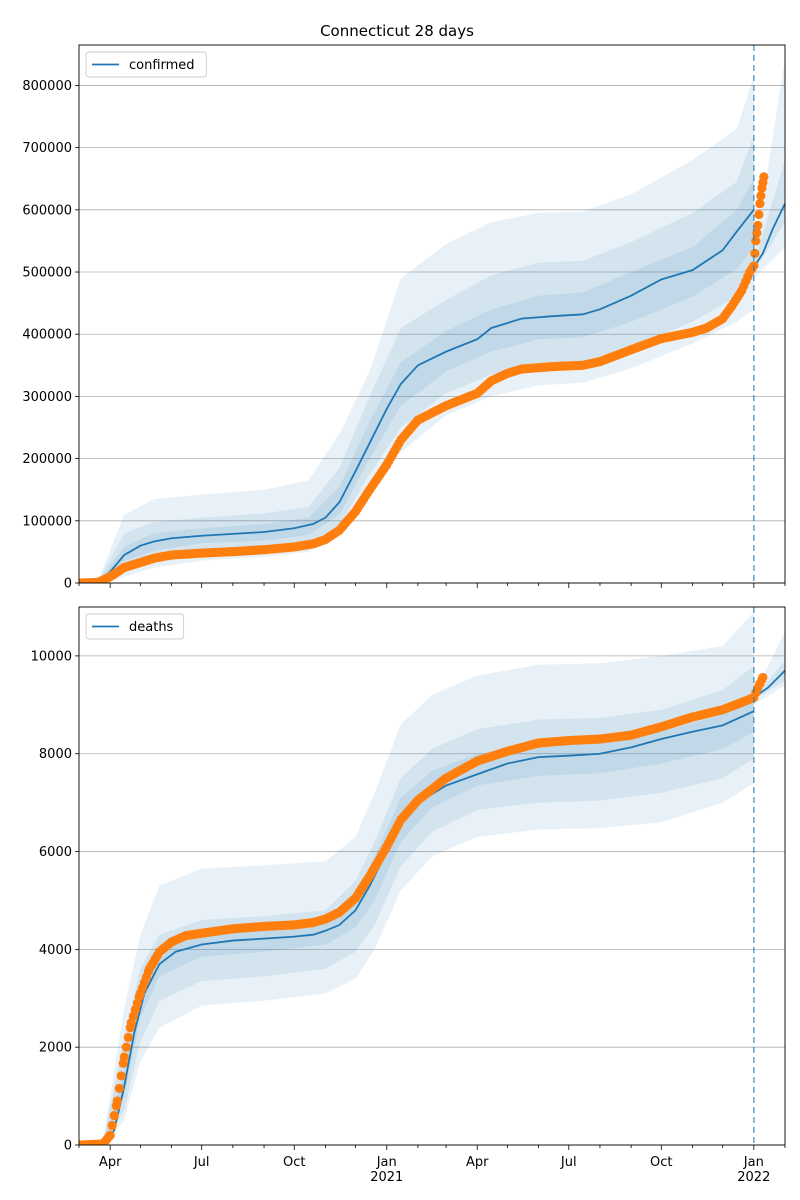 The height and width of the screenshot is (1200, 800). I want to click on y-tick-label: 700000, so click(47, 148).